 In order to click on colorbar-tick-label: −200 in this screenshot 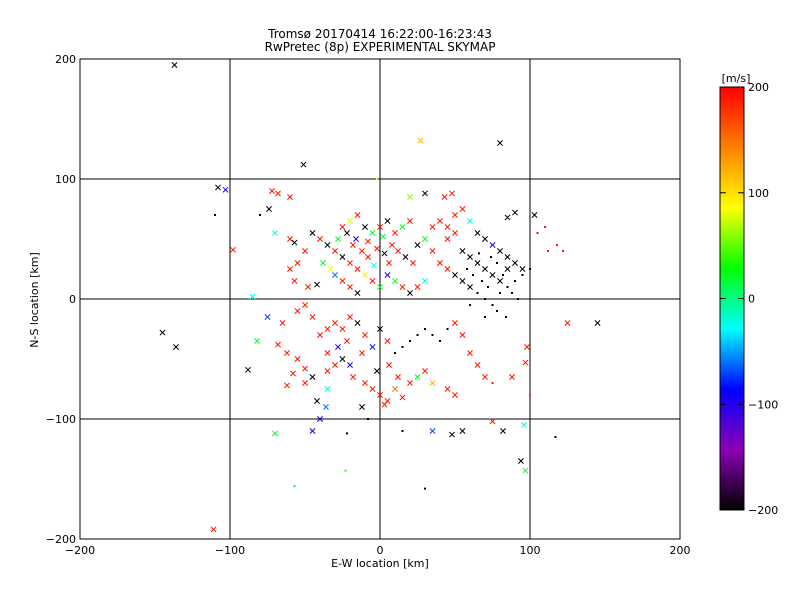, I will do `click(763, 510)`.